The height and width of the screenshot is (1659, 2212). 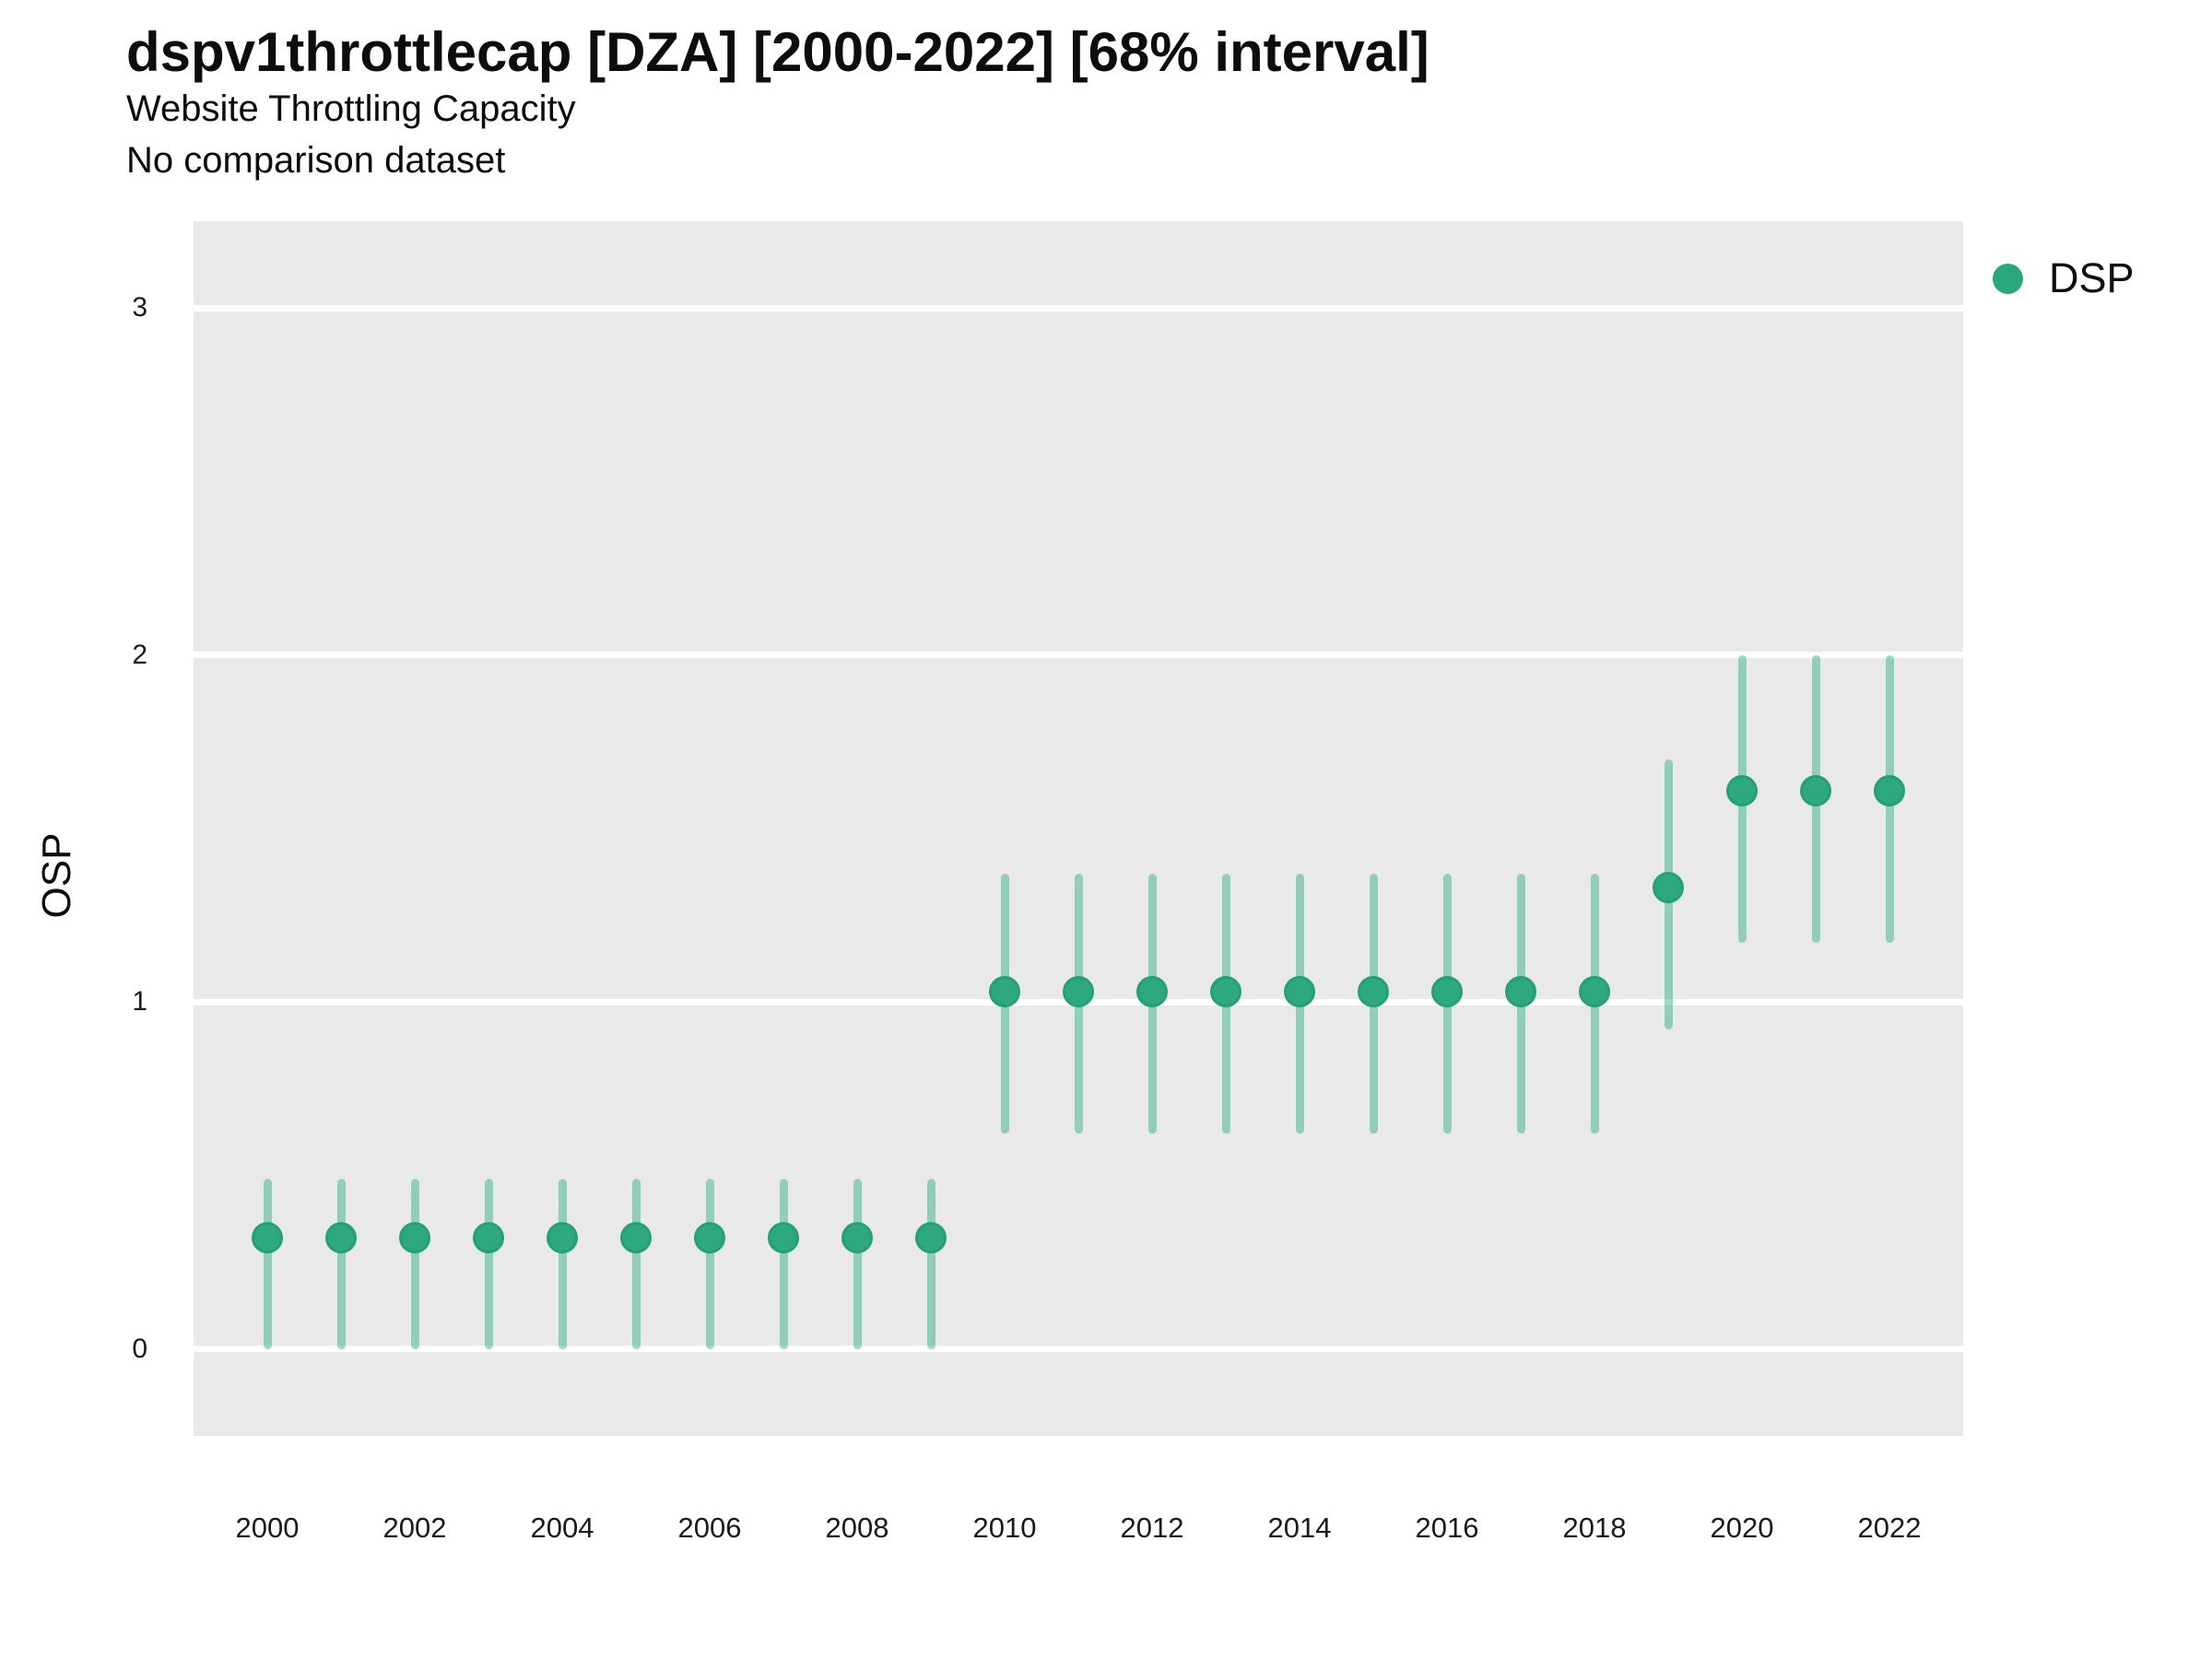 What do you see at coordinates (267, 1528) in the screenshot?
I see `x-tick-label-2000: 2000` at bounding box center [267, 1528].